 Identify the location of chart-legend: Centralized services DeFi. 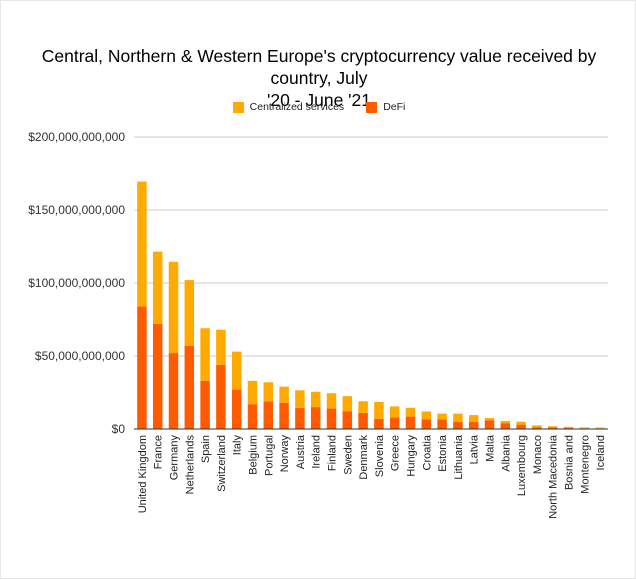
(318, 107).